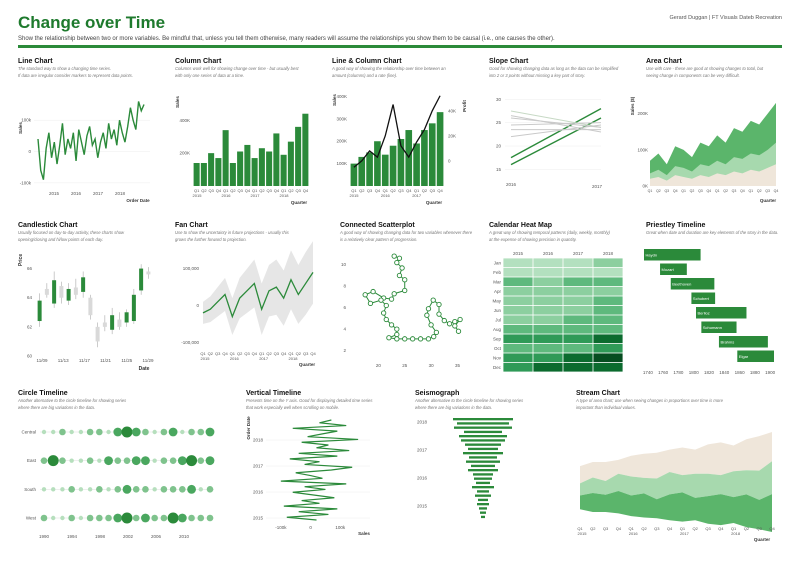  Describe the element at coordinates (458, 365) in the screenshot. I see `x-tick-label: 35` at that location.